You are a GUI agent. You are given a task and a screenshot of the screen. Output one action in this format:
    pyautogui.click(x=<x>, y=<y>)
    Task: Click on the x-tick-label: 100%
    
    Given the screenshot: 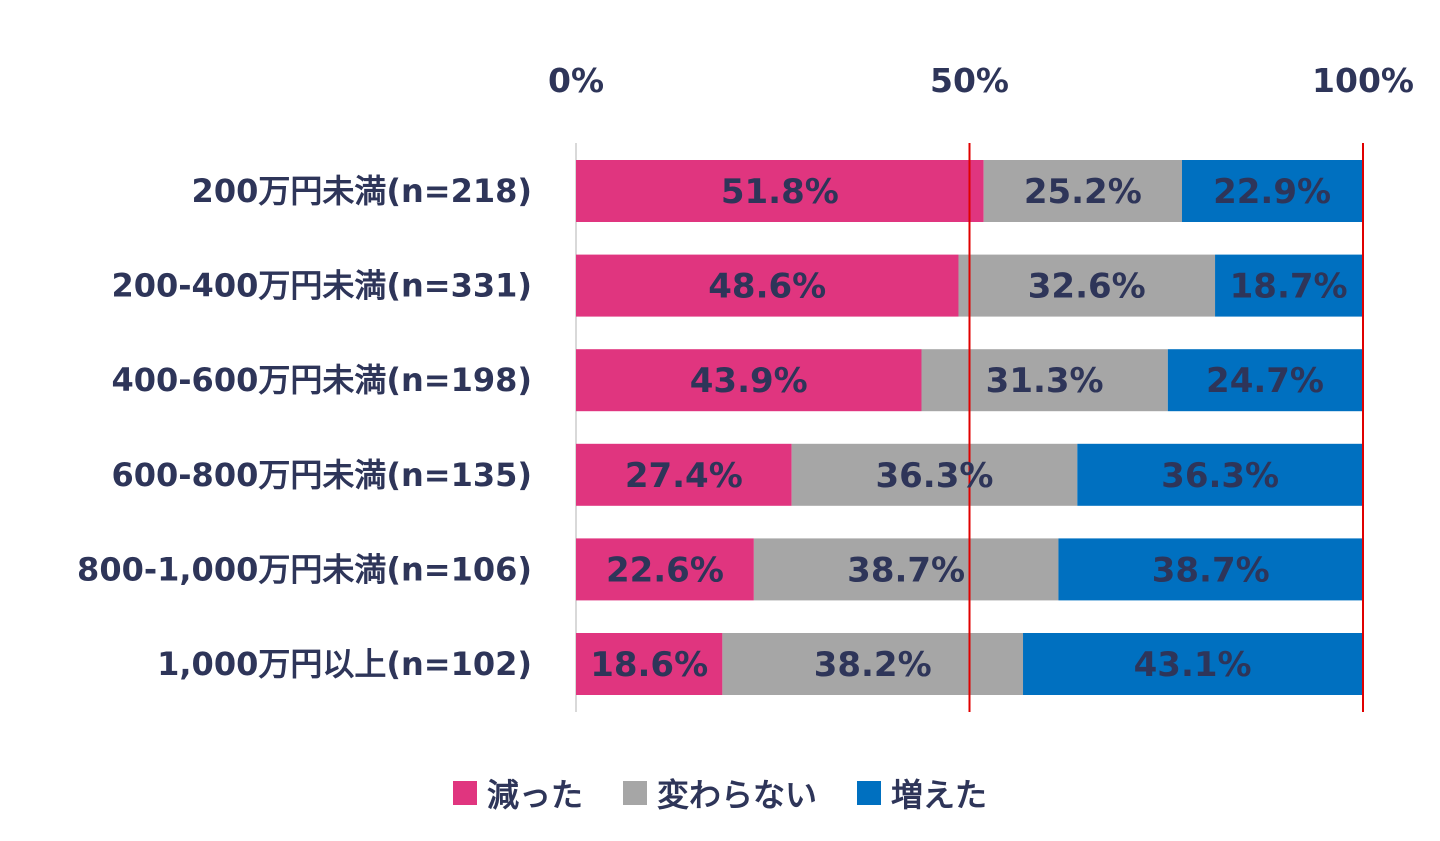 What is the action you would take?
    pyautogui.click(x=1363, y=80)
    